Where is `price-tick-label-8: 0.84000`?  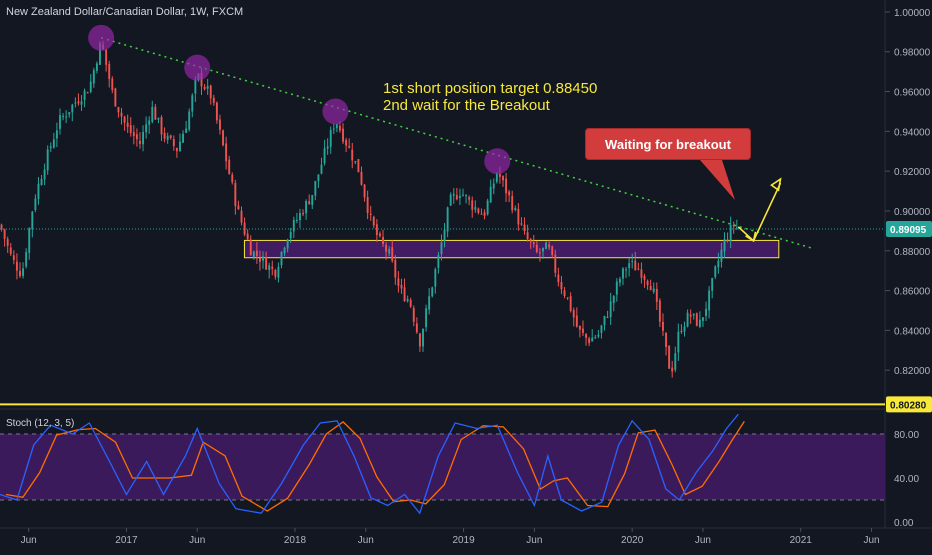
price-tick-label-8: 0.84000 is located at coordinates (912, 331).